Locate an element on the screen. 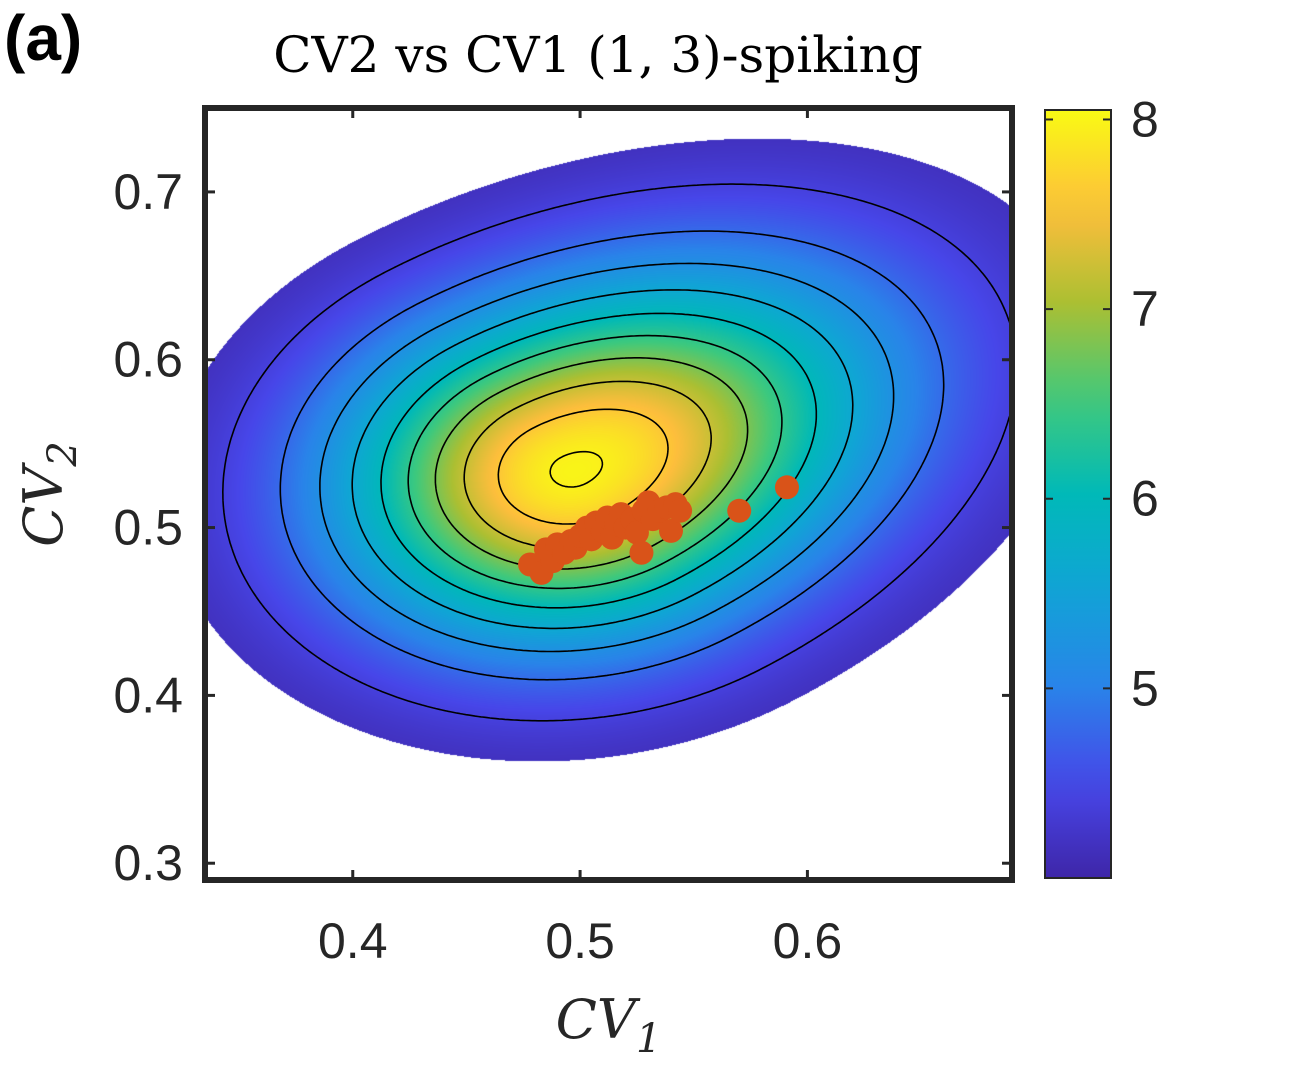  scatter-points is located at coordinates (658, 530).